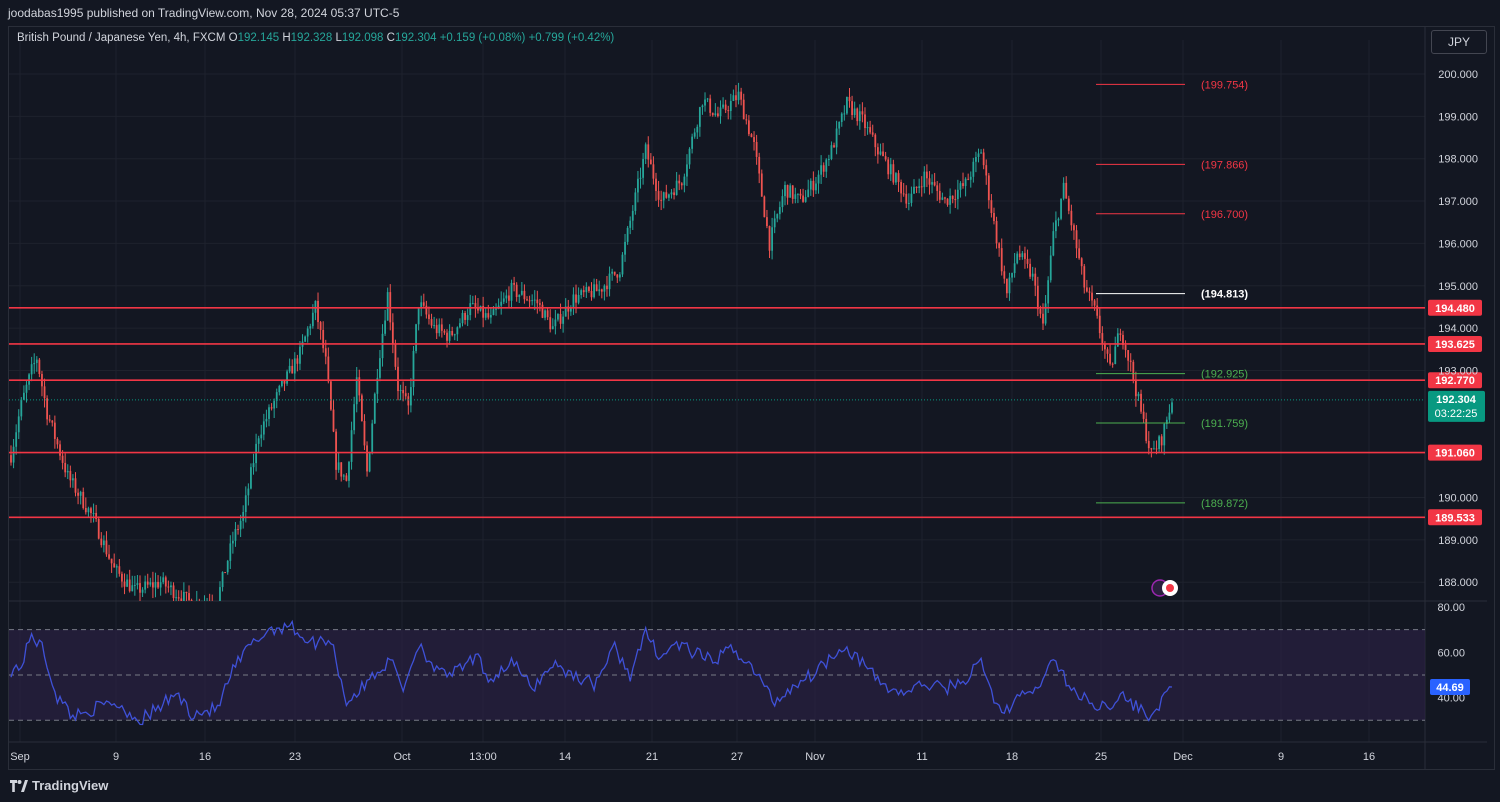 The width and height of the screenshot is (1500, 802). What do you see at coordinates (295, 757) in the screenshot?
I see `time-tick-label: 23` at bounding box center [295, 757].